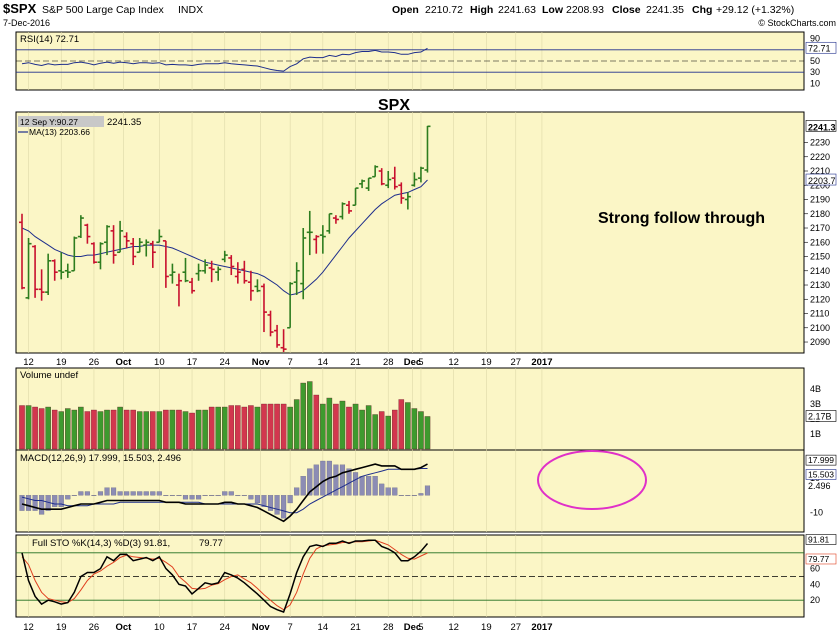 This screenshot has width=838, height=636. What do you see at coordinates (49, 375) in the screenshot?
I see `volume-label: Volume undef` at bounding box center [49, 375].